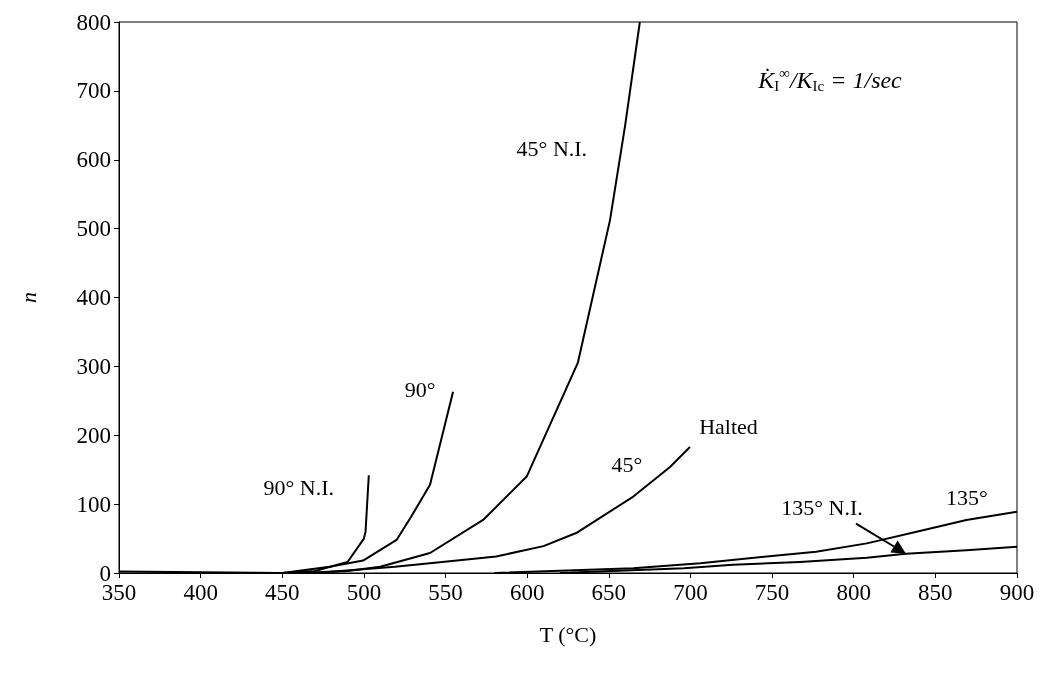 The height and width of the screenshot is (691, 1046). I want to click on y-tick-label: 600, so click(93, 160).